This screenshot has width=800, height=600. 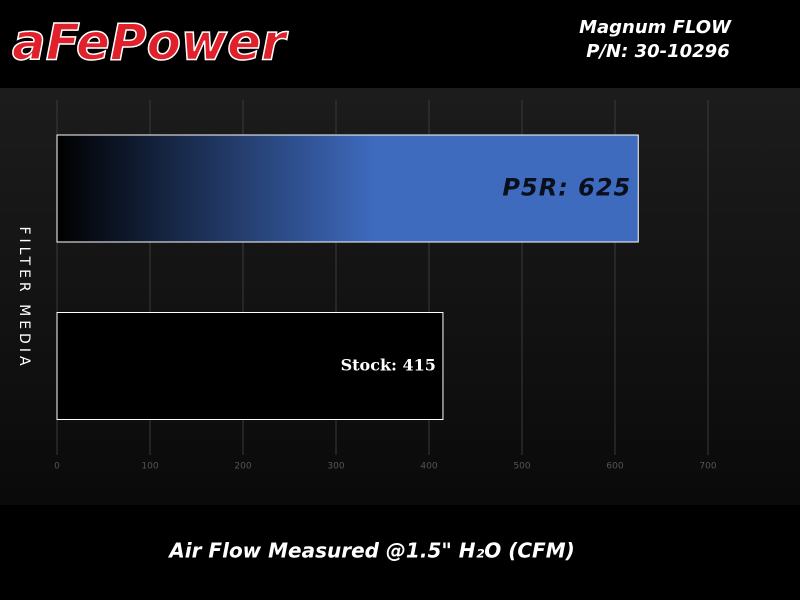 What do you see at coordinates (707, 467) in the screenshot?
I see `x-tick-label: 700` at bounding box center [707, 467].